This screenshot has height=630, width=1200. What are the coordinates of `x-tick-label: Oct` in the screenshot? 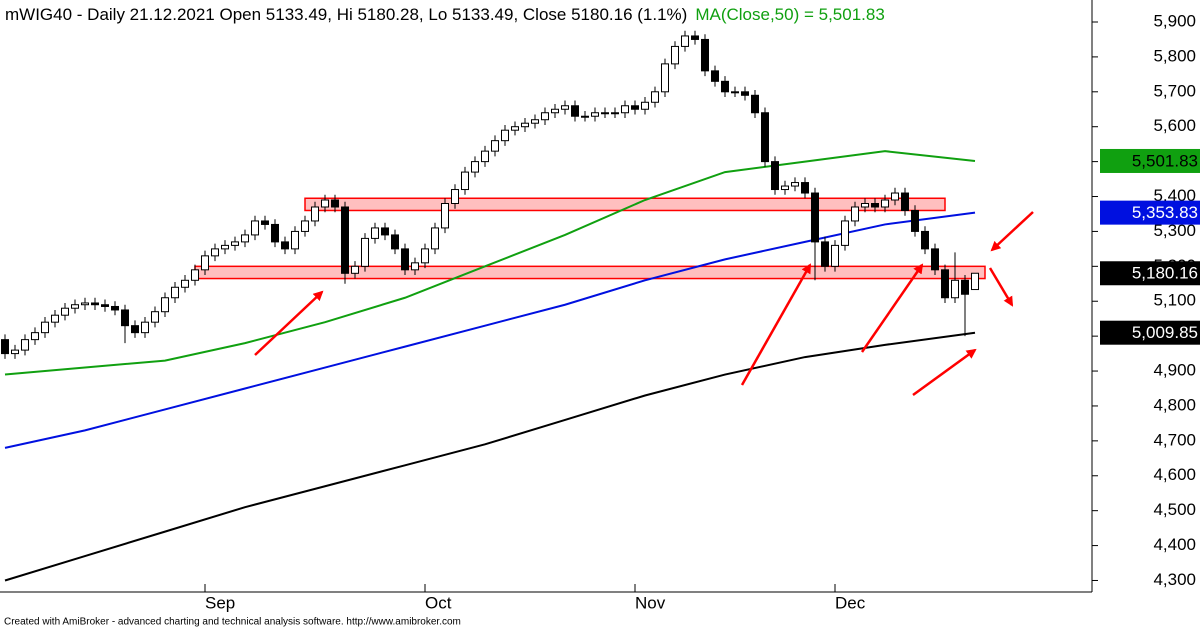 It's located at (438, 602).